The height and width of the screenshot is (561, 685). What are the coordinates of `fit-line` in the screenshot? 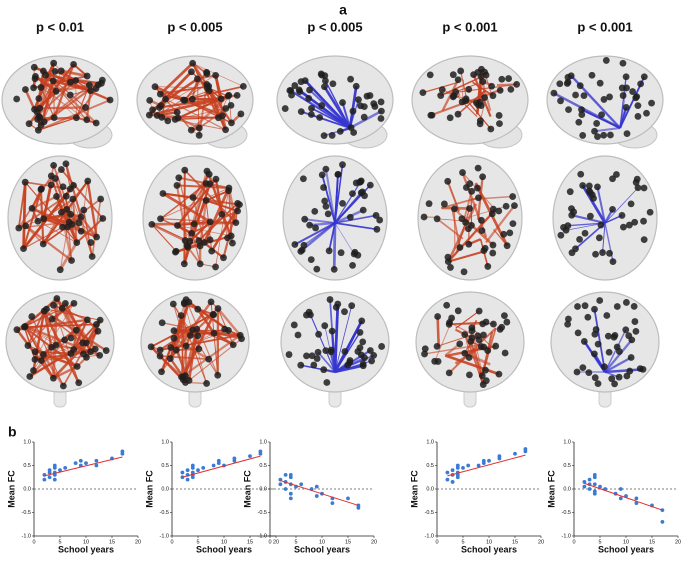 It's located at (83, 466).